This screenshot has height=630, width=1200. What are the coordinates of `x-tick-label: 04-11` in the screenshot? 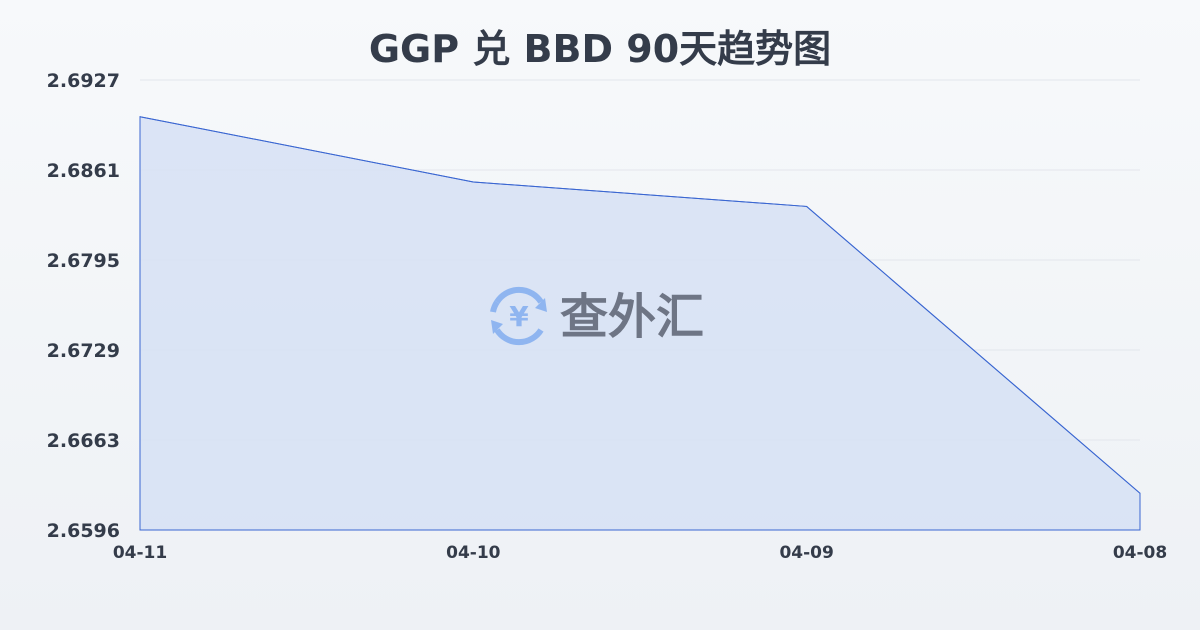 It's located at (140, 553).